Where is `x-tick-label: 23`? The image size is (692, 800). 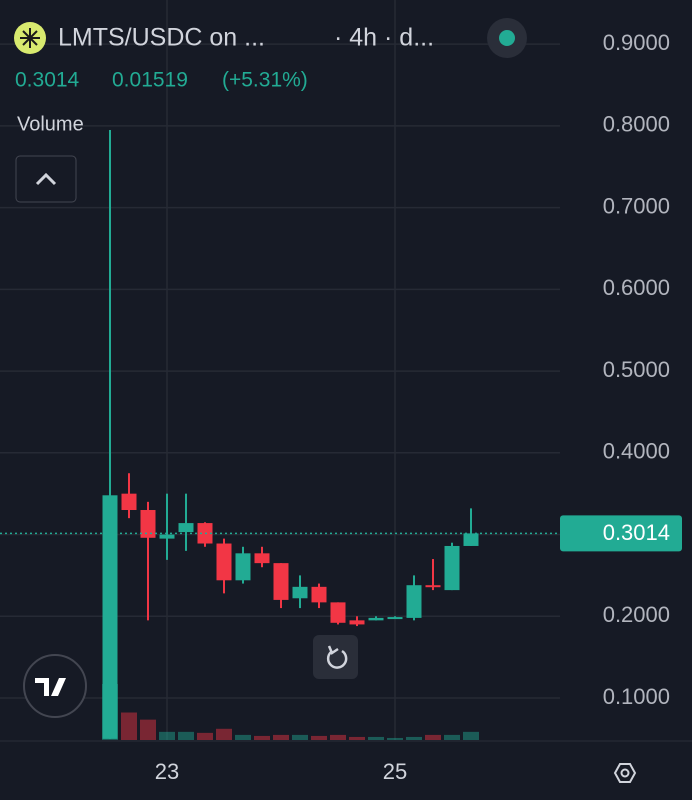 x-tick-label: 23 is located at coordinates (167, 771).